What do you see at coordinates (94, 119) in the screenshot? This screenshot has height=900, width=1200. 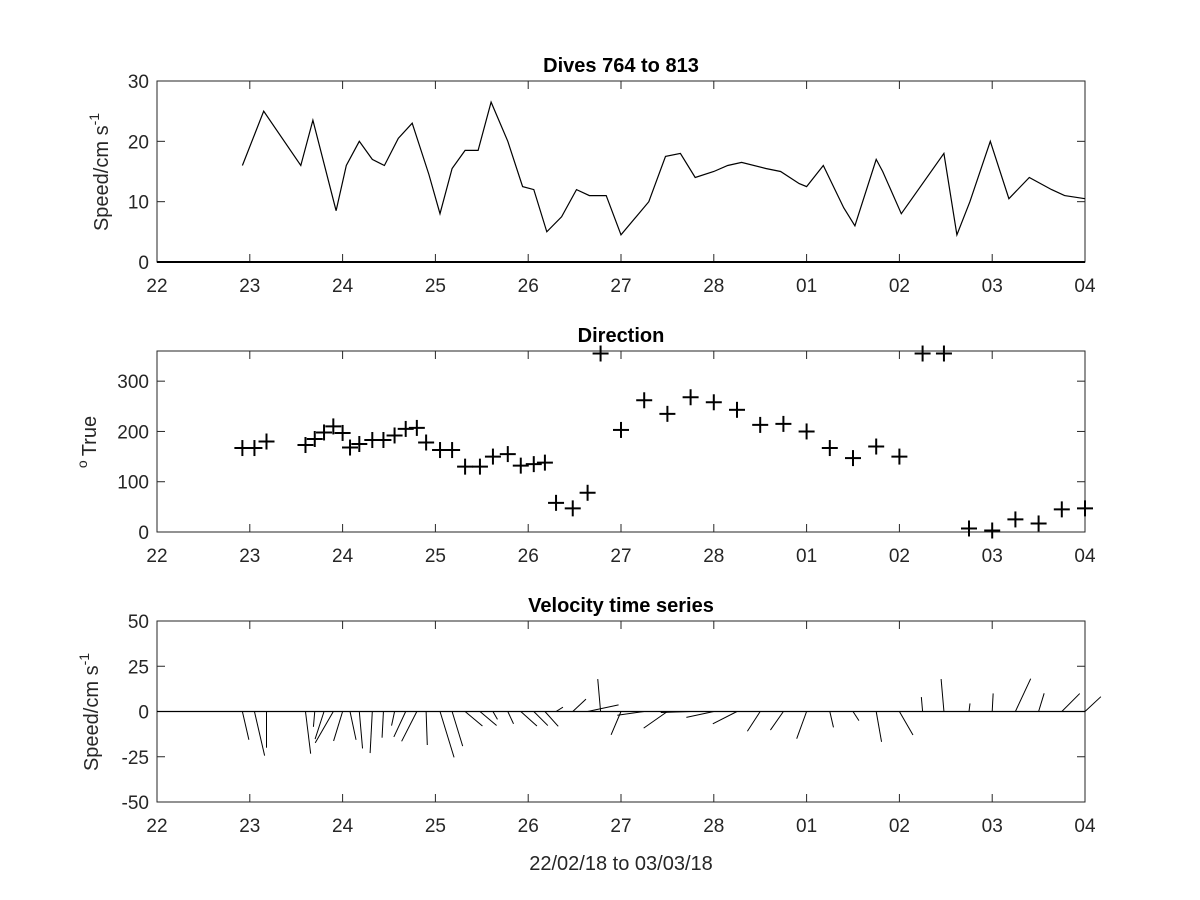 I see `speed-y-axis-label-sup: -1` at bounding box center [94, 119].